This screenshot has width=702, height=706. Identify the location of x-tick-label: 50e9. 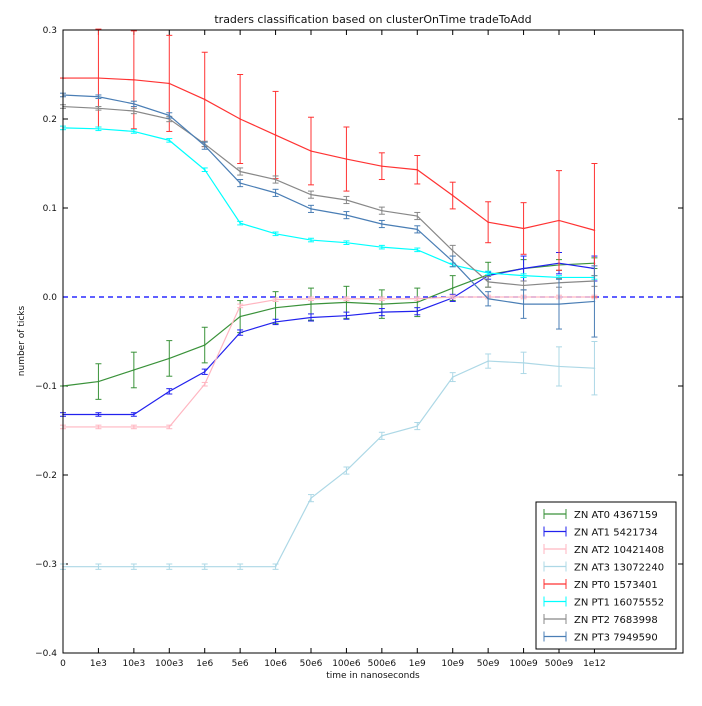
(488, 664).